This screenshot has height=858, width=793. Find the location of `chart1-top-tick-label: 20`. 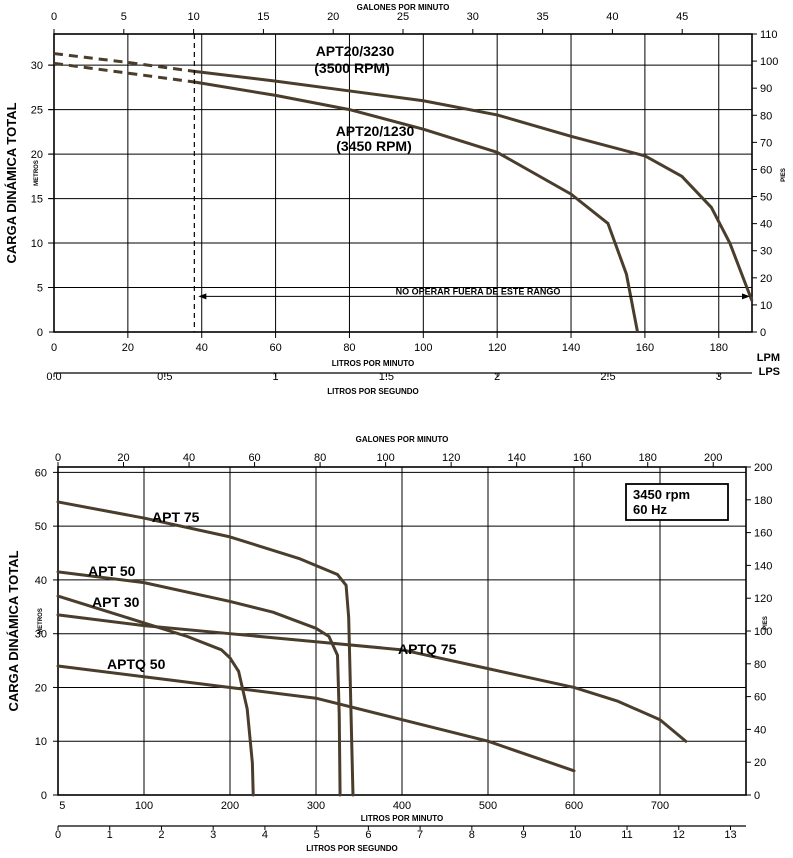

chart1-top-tick-label: 20 is located at coordinates (333, 17).